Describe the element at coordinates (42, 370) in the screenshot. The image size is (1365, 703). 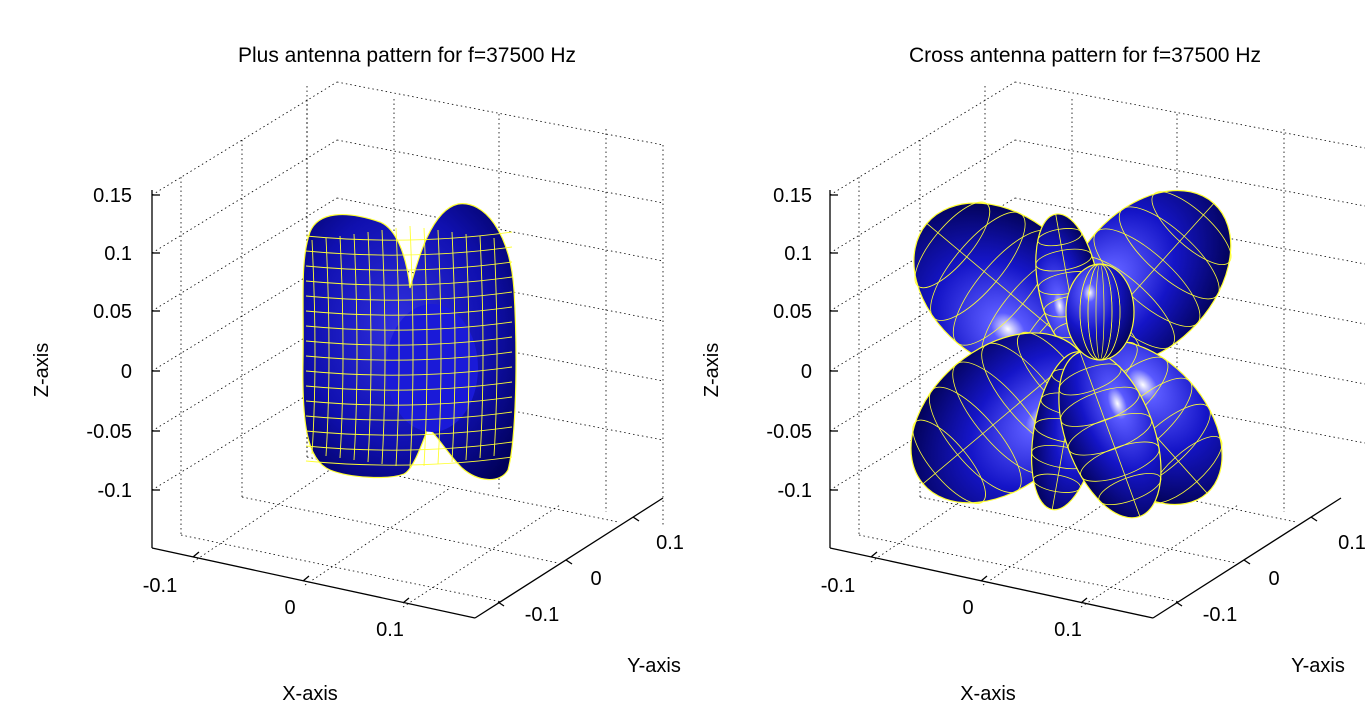
I see `panel1-z-axis-label: Z-axis` at that location.